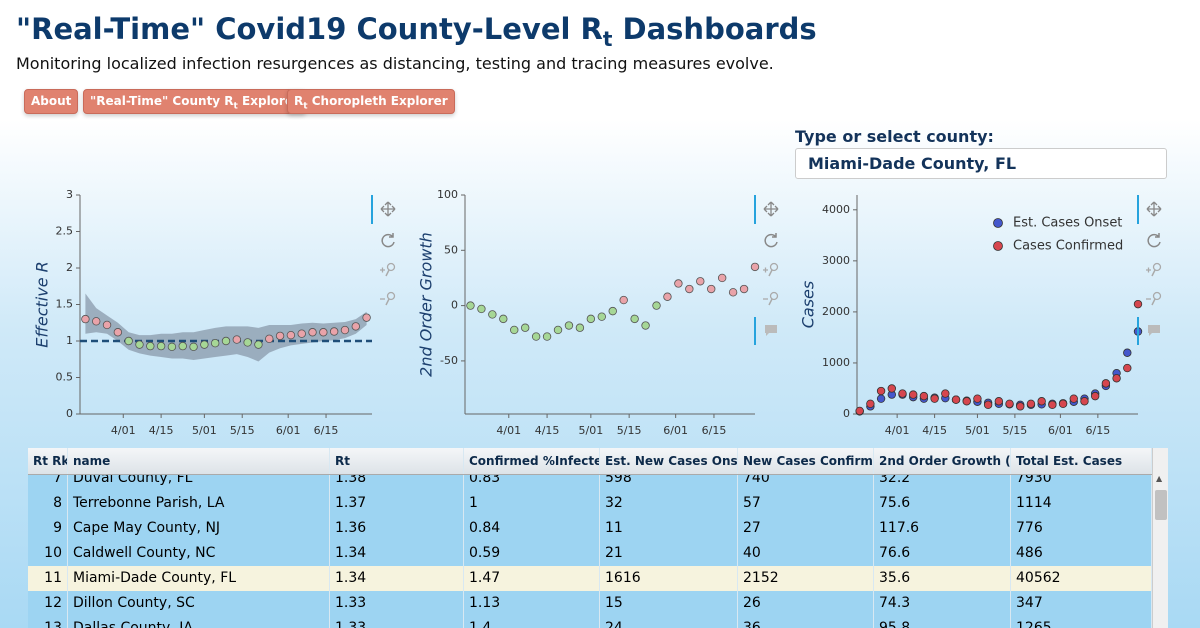  Describe the element at coordinates (981, 163) in the screenshot. I see `county-input: Miami-Dade County, FL` at that location.